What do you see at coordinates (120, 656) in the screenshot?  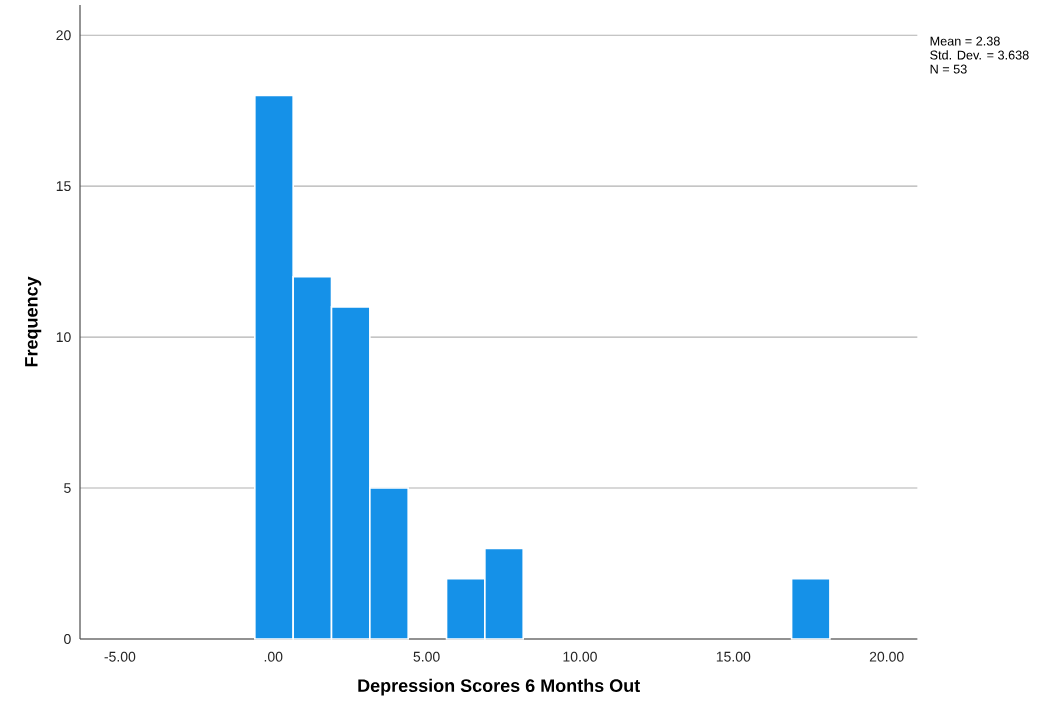 I see `x-tick-label: -5.00` at bounding box center [120, 656].